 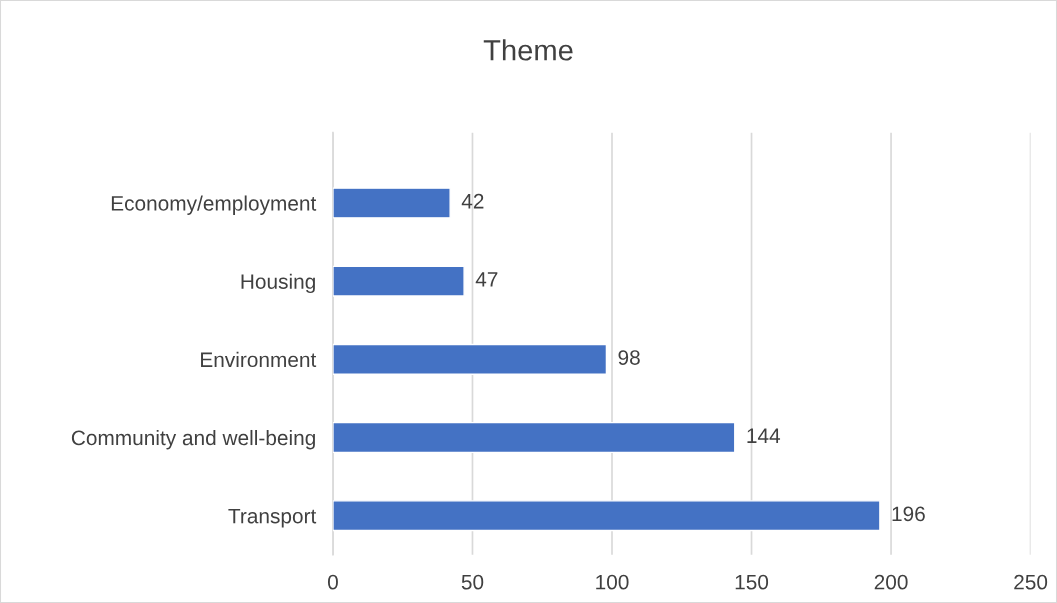 What do you see at coordinates (528, 50) in the screenshot?
I see `chart-title: Theme` at bounding box center [528, 50].